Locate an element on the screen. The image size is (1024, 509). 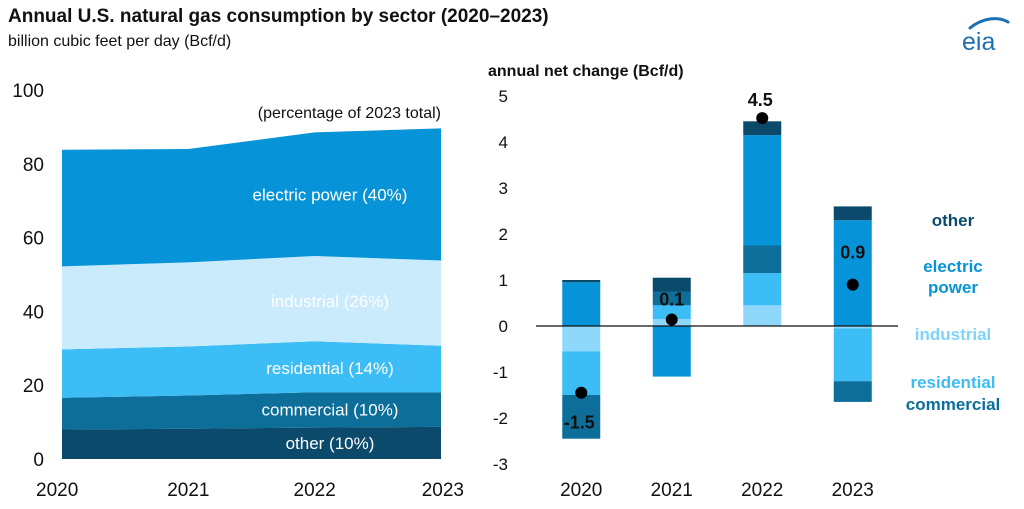
net-change-label-2020: -1.5 is located at coordinates (579, 423).